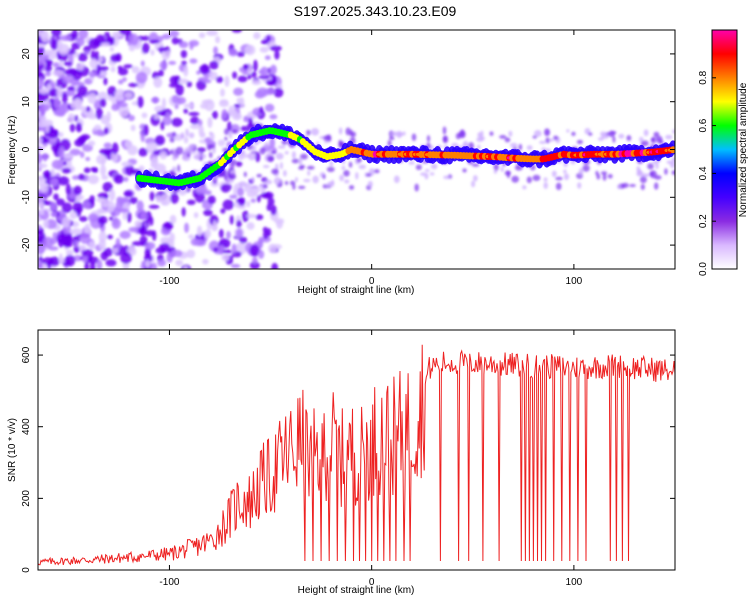  I want to click on y-tick-label: 10, so click(26, 102).